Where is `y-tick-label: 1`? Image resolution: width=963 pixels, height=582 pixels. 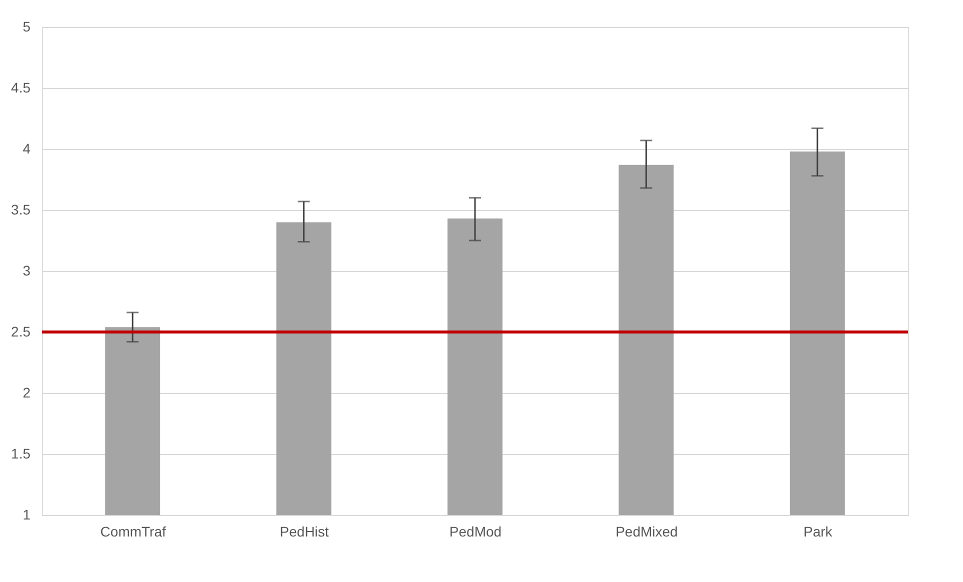 y-tick-label: 1 is located at coordinates (26, 514).